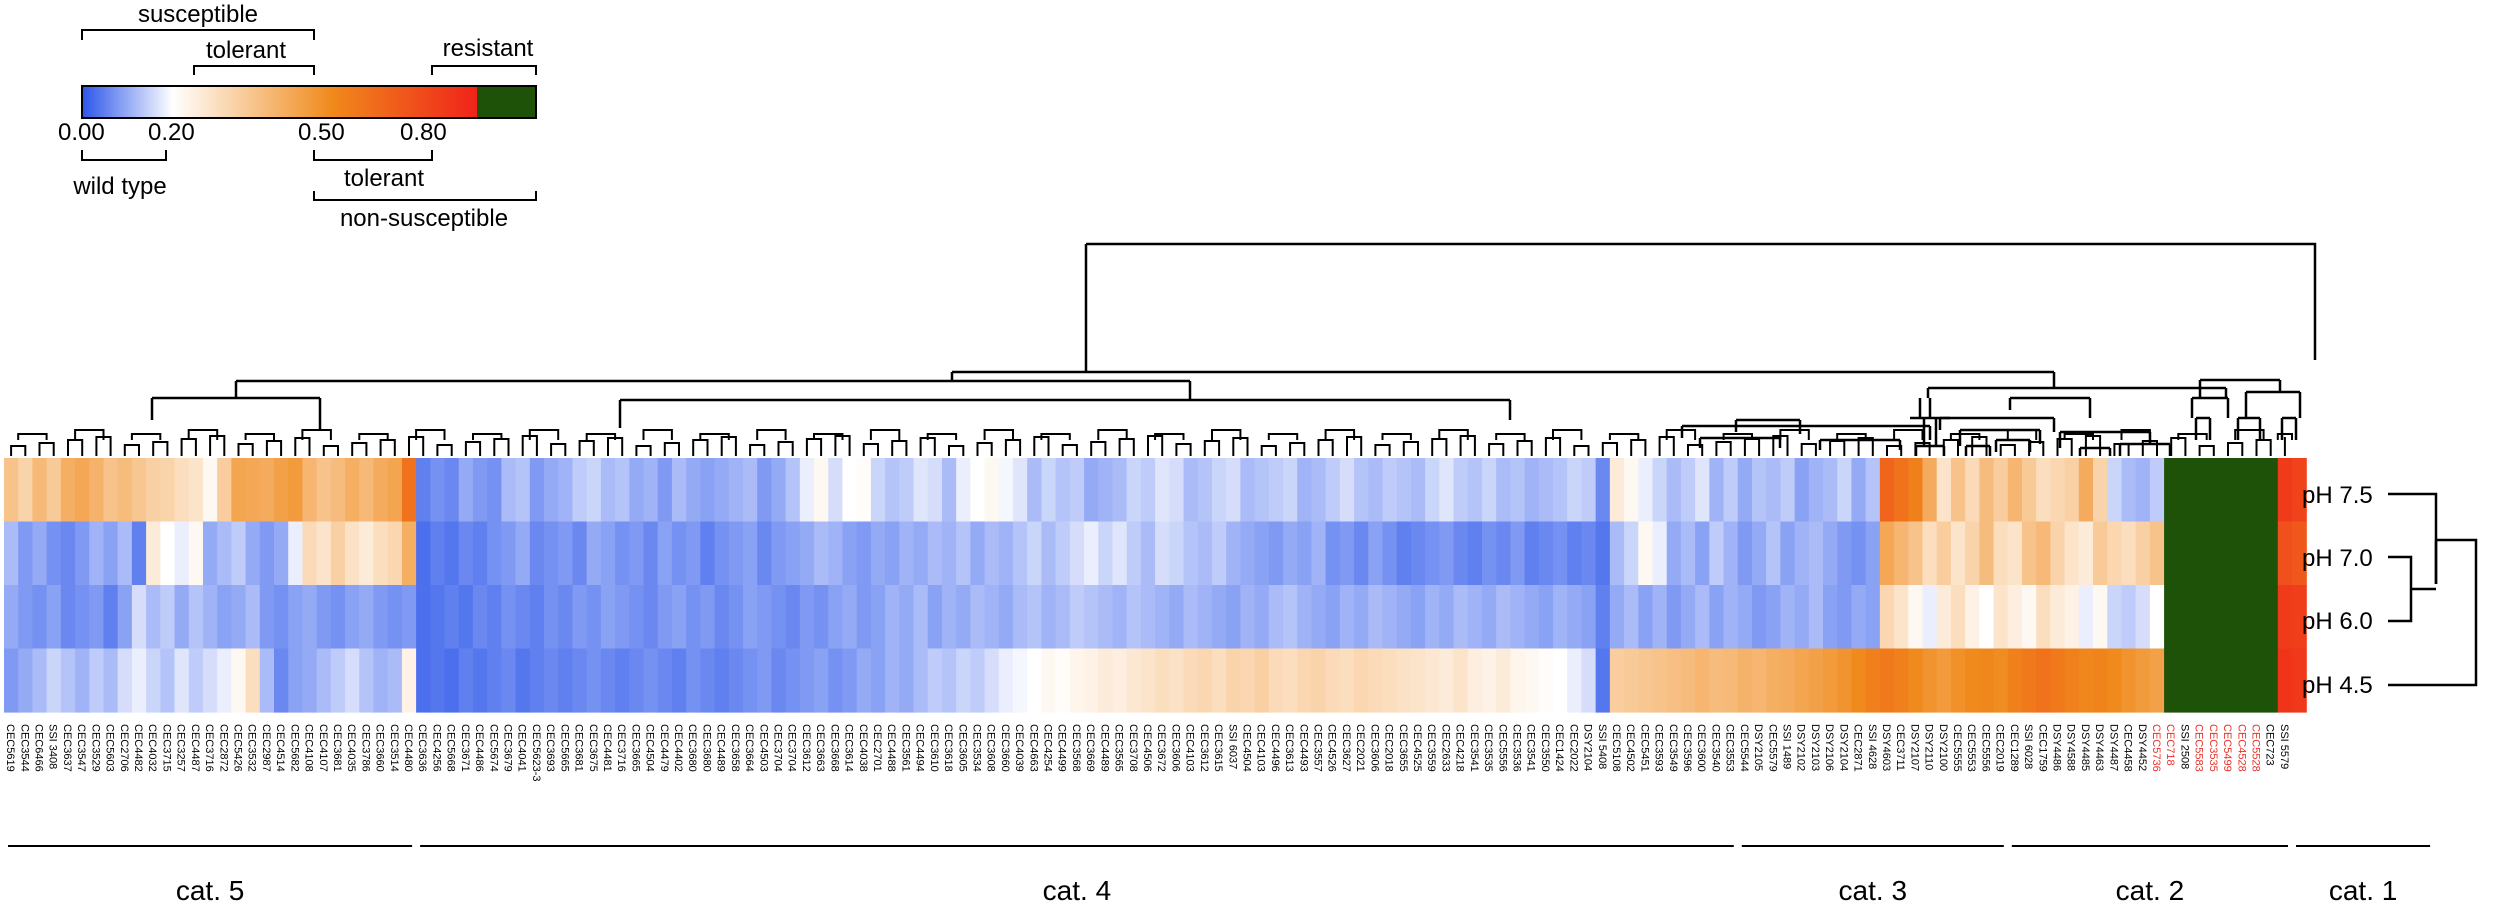  Describe the element at coordinates (1616, 748) in the screenshot. I see `column-label: CEC5108` at that location.